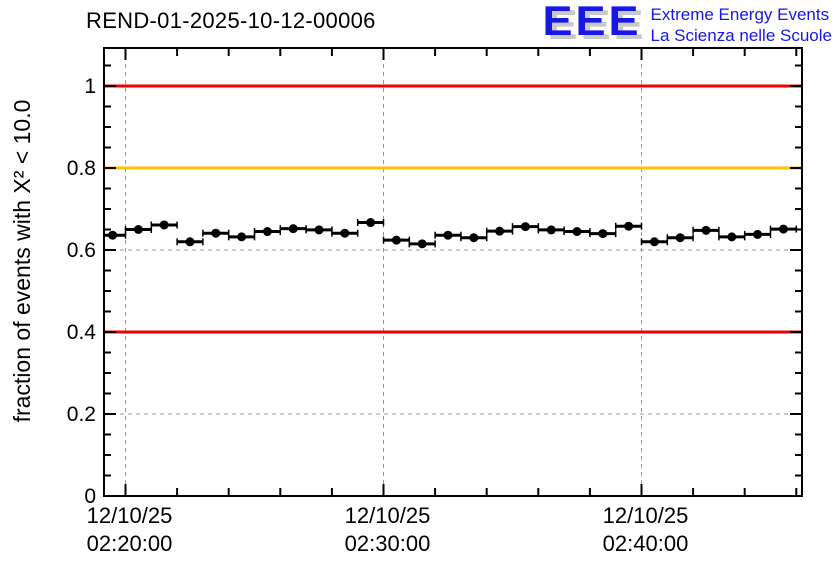  I want to click on x-axis-tick-time: 02:40:00, so click(646, 543).